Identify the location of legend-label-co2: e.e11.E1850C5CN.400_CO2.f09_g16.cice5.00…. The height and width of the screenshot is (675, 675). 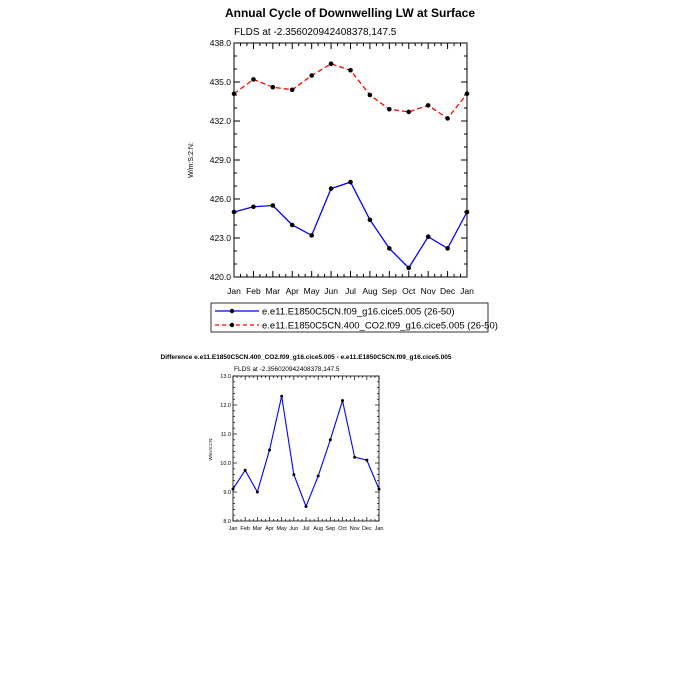
(380, 326).